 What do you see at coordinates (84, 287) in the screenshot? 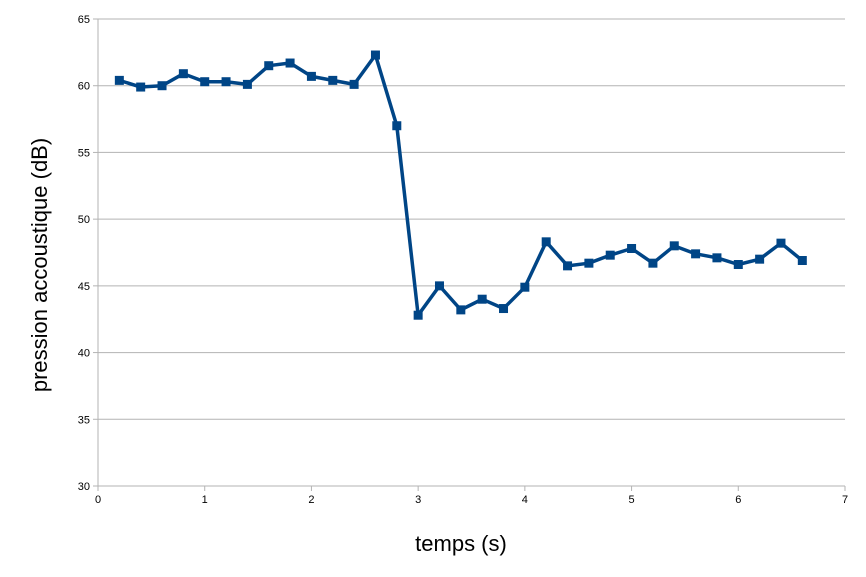
I see `y-tick-label: 45` at bounding box center [84, 287].